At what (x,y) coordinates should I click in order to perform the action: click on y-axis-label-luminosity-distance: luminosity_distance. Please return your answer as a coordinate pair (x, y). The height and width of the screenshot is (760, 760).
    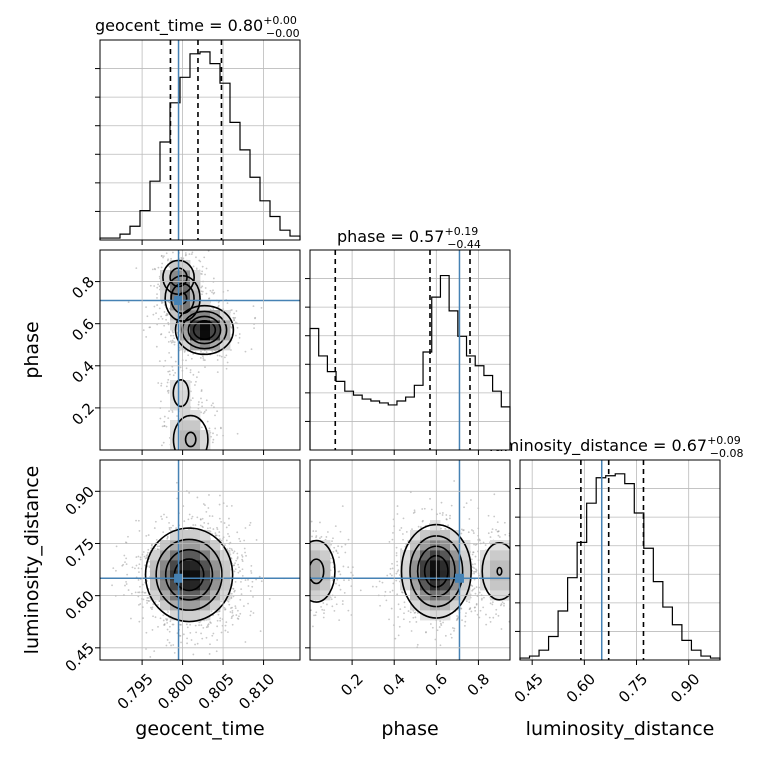
    Looking at the image, I should click on (32, 560).